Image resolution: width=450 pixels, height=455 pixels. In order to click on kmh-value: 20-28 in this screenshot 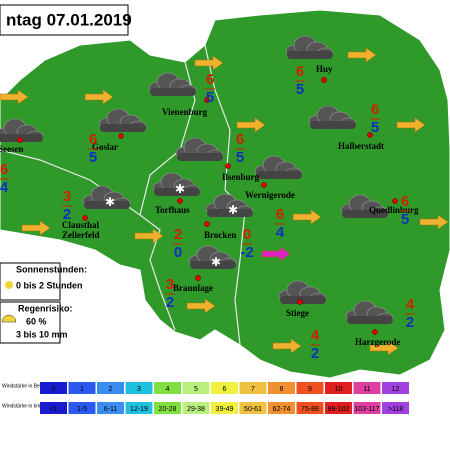, I will do `click(168, 409)`.